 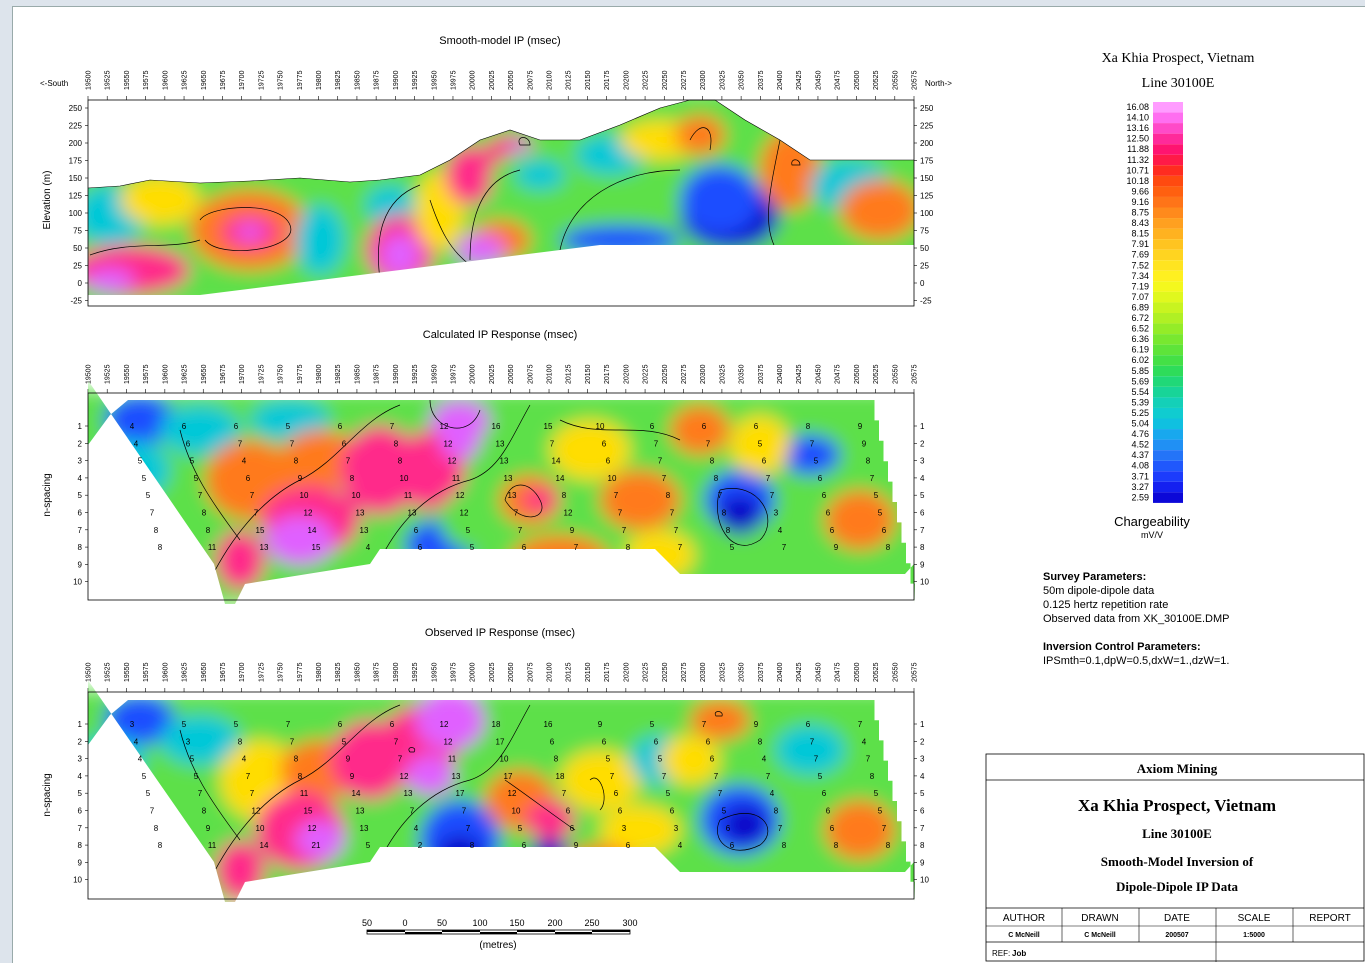 I want to click on station-label: 19900, so click(x=396, y=374).